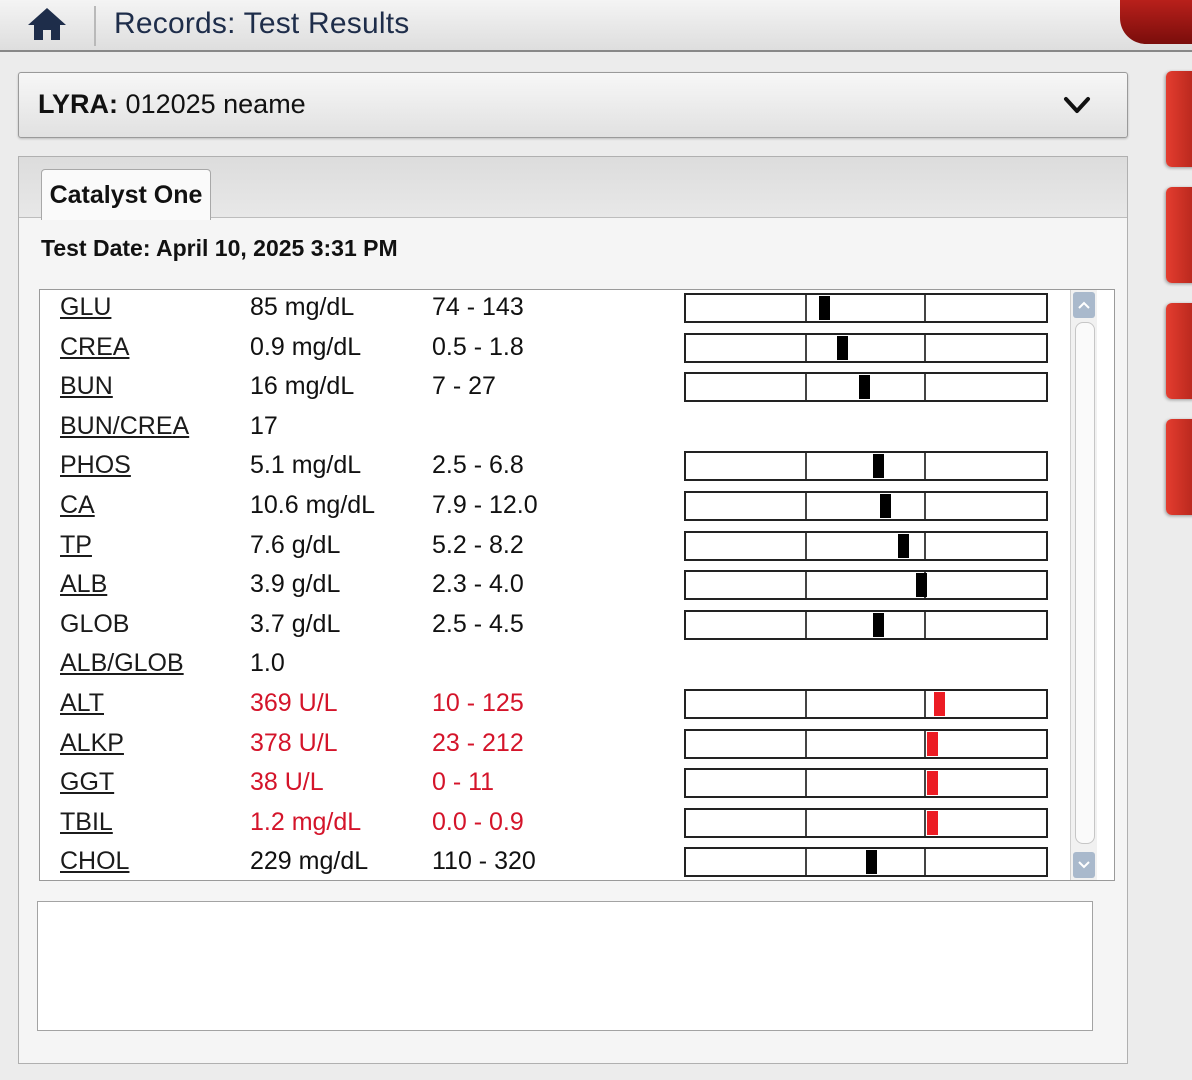 The image size is (1192, 1080). I want to click on result-name: ALB, so click(84, 584).